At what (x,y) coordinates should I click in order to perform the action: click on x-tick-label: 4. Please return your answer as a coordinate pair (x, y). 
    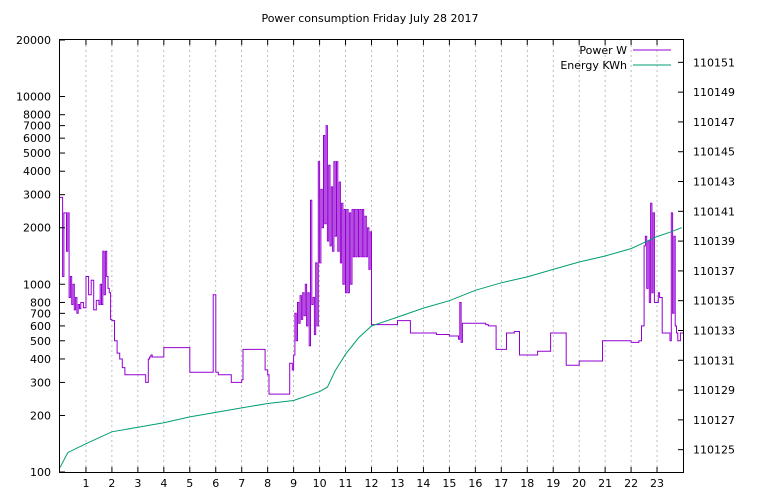
    Looking at the image, I should click on (163, 483).